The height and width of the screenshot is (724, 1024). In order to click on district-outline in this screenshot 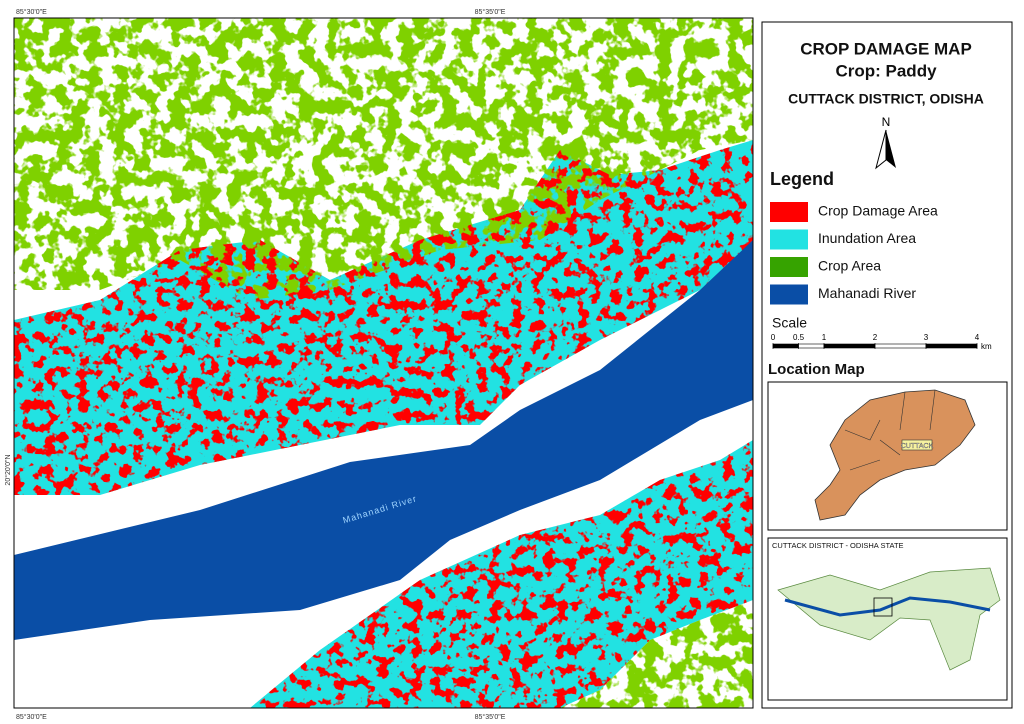, I will do `click(889, 619)`.